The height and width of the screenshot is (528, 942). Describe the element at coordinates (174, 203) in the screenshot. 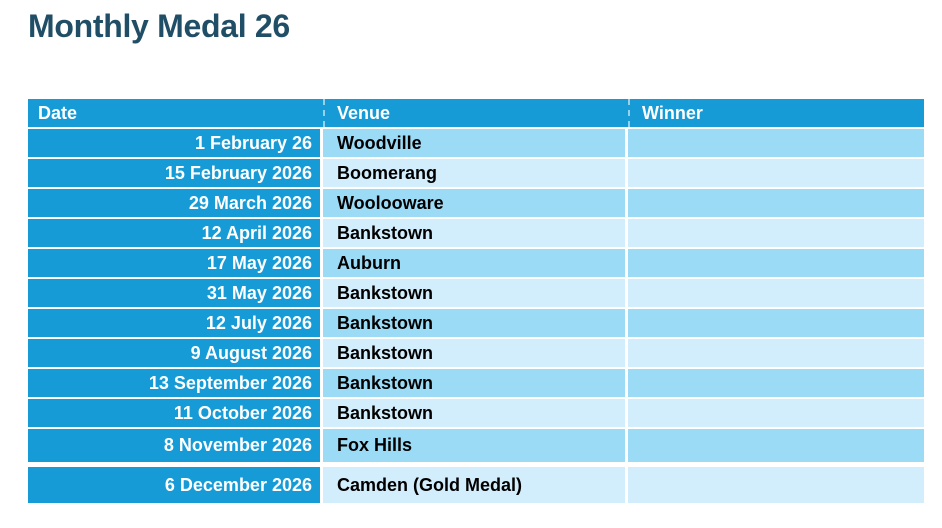

I see `date-cell: 29 March 2026` at that location.